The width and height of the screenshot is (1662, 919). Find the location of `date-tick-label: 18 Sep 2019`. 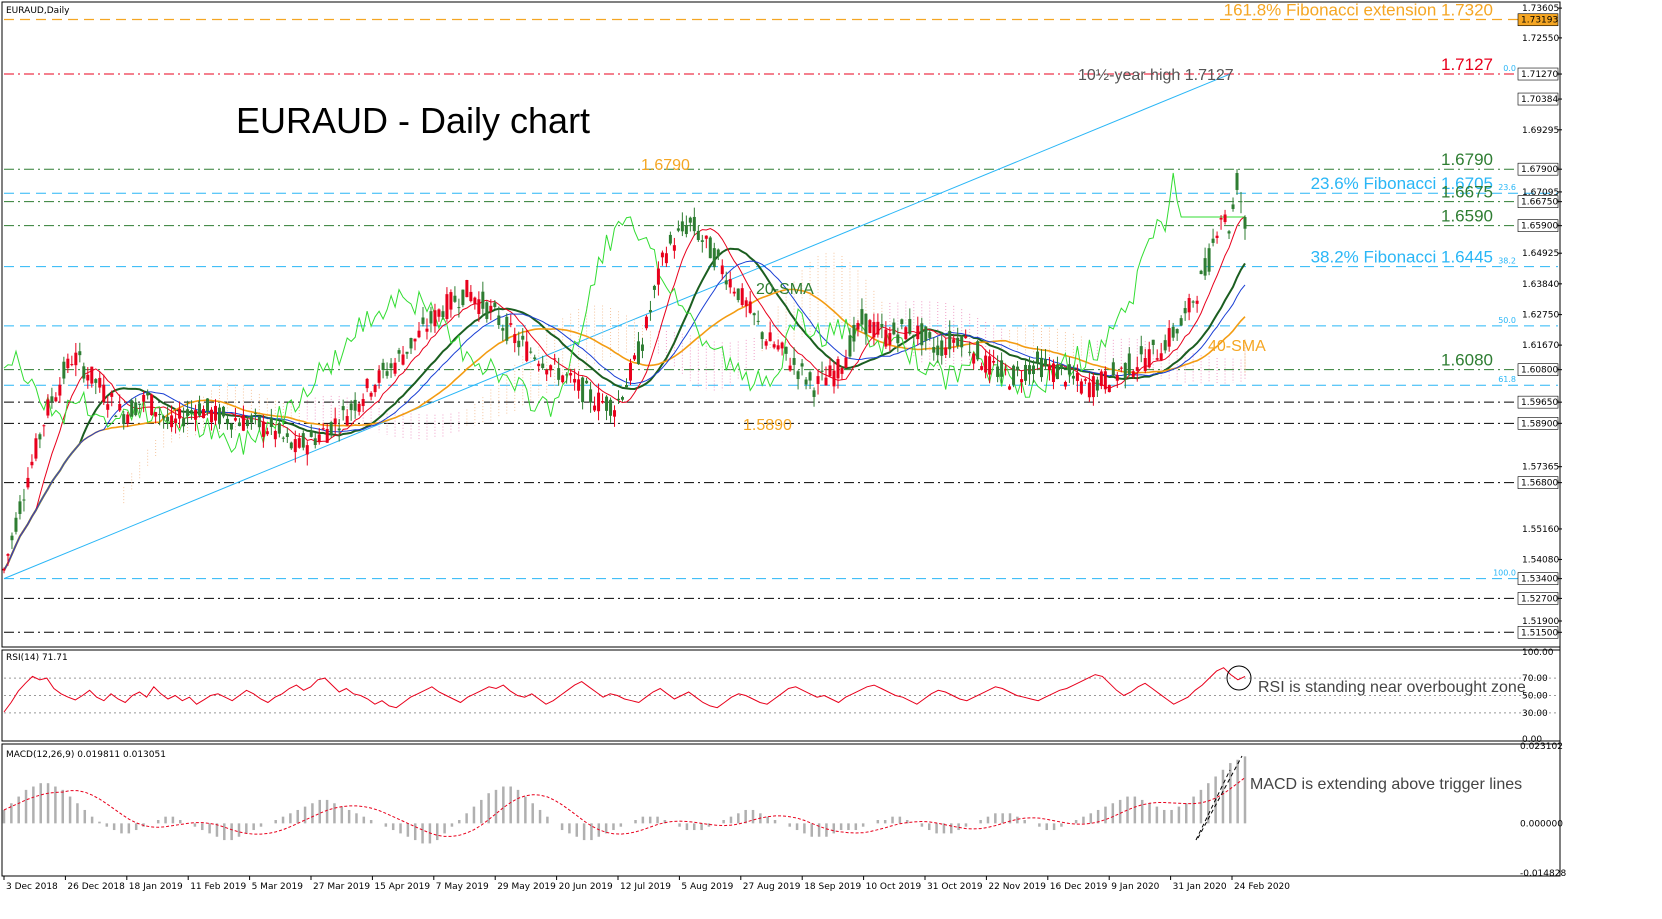

date-tick-label: 18 Sep 2019 is located at coordinates (832, 887).